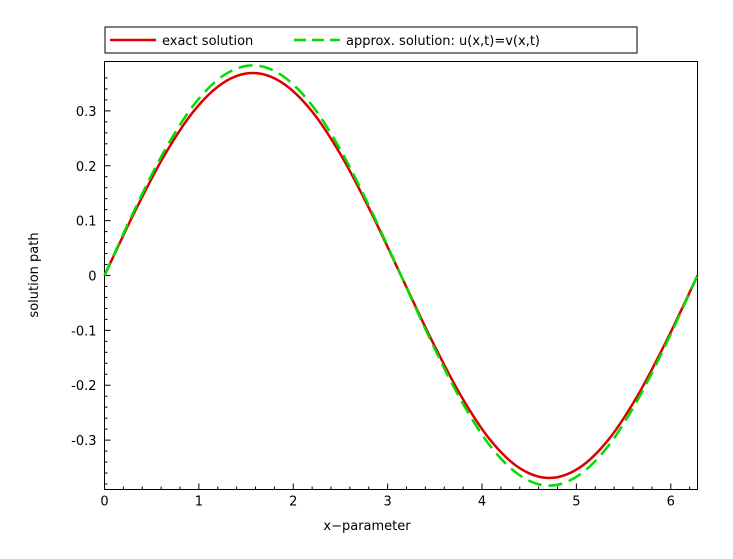  Describe the element at coordinates (199, 502) in the screenshot. I see `x-tick-label: 1` at that location.